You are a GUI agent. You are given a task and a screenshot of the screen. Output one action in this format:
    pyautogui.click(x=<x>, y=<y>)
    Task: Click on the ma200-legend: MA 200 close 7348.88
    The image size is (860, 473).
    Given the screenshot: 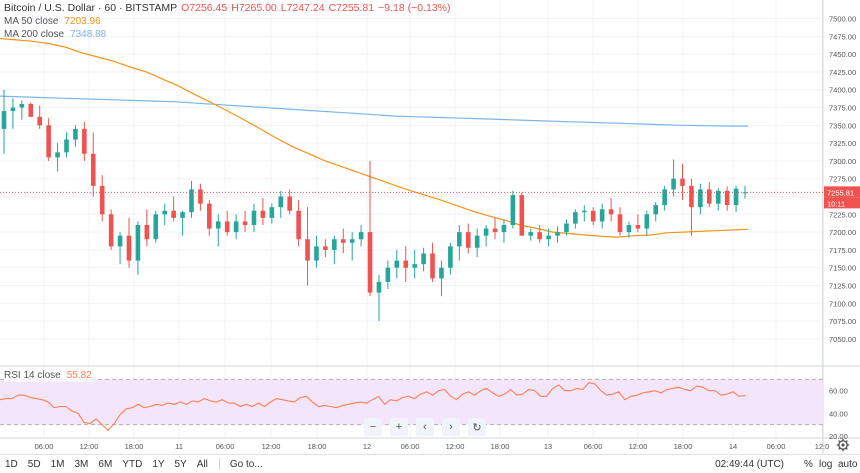 What is the action you would take?
    pyautogui.click(x=55, y=34)
    